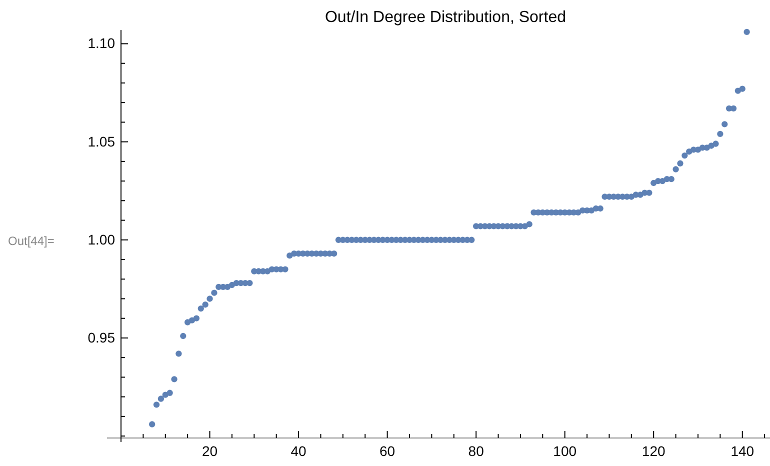 This screenshot has width=770, height=466. What do you see at coordinates (102, 239) in the screenshot?
I see `y-tick-label: 1.00` at bounding box center [102, 239].